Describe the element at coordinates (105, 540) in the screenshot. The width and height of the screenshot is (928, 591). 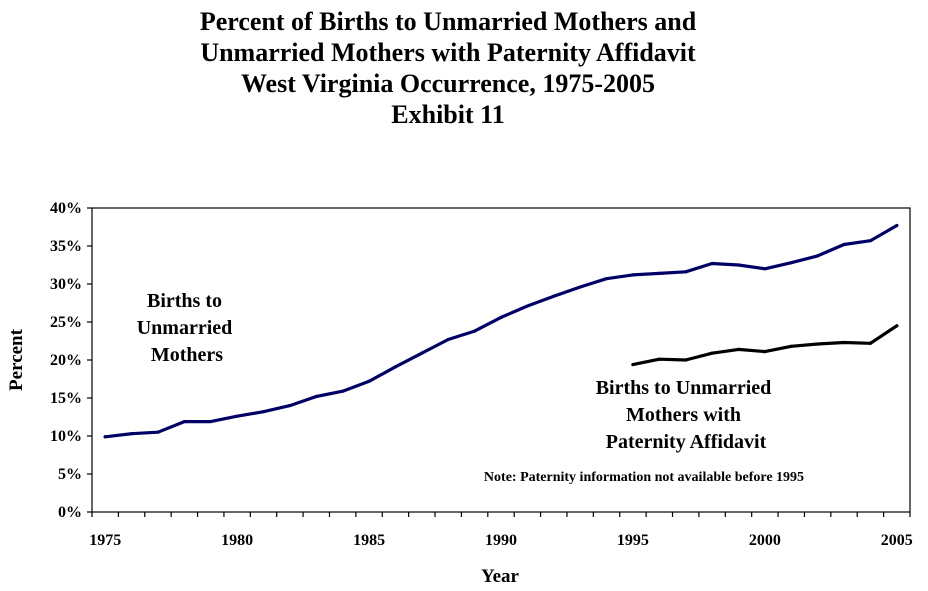
I see `x-tick-label: 1975` at that location.